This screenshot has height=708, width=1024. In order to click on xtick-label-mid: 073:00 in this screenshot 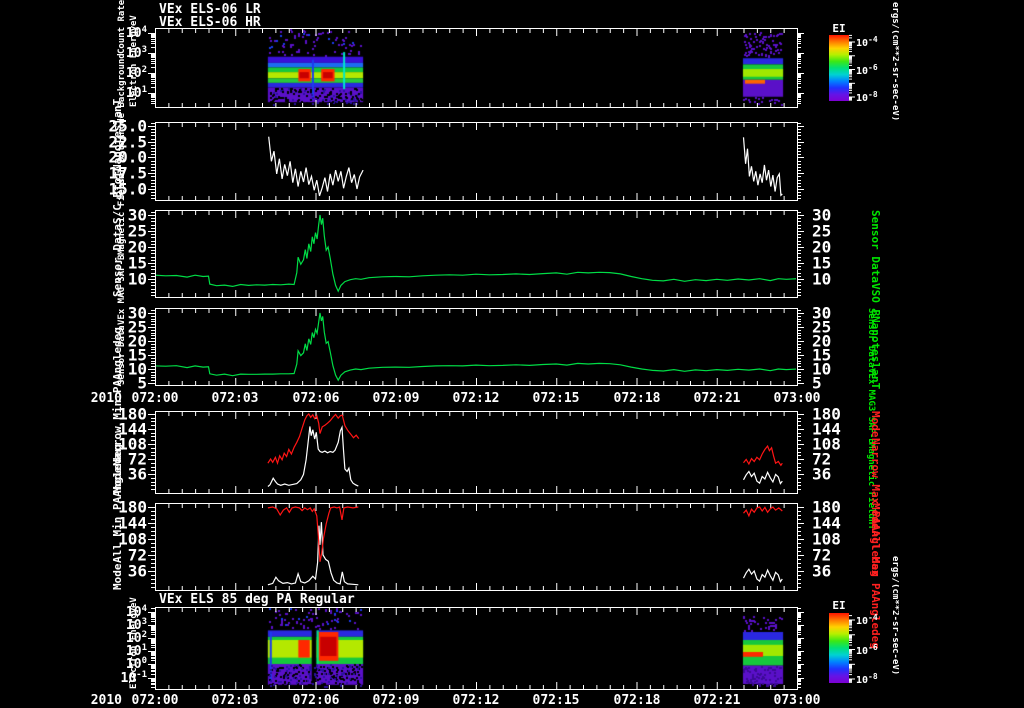, I will do `click(797, 398)`.